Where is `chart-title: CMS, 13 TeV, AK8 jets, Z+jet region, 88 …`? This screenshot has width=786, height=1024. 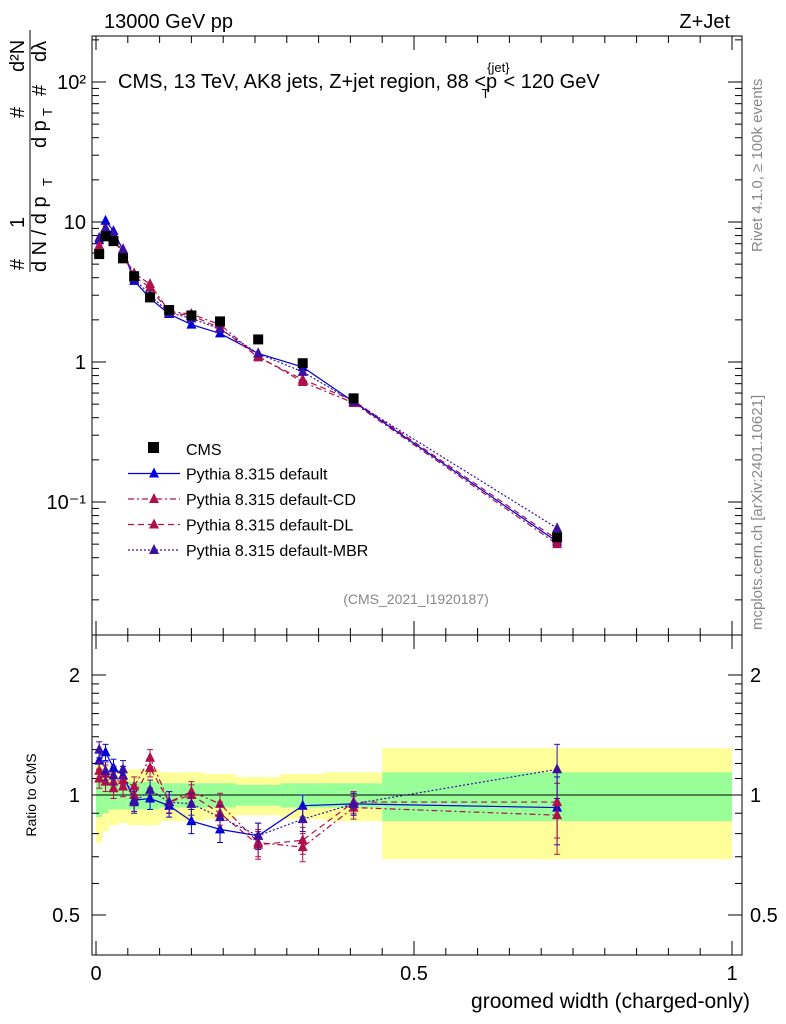 chart-title: CMS, 13 TeV, AK8 jets, Z+jet region, 88 … is located at coordinates (359, 80).